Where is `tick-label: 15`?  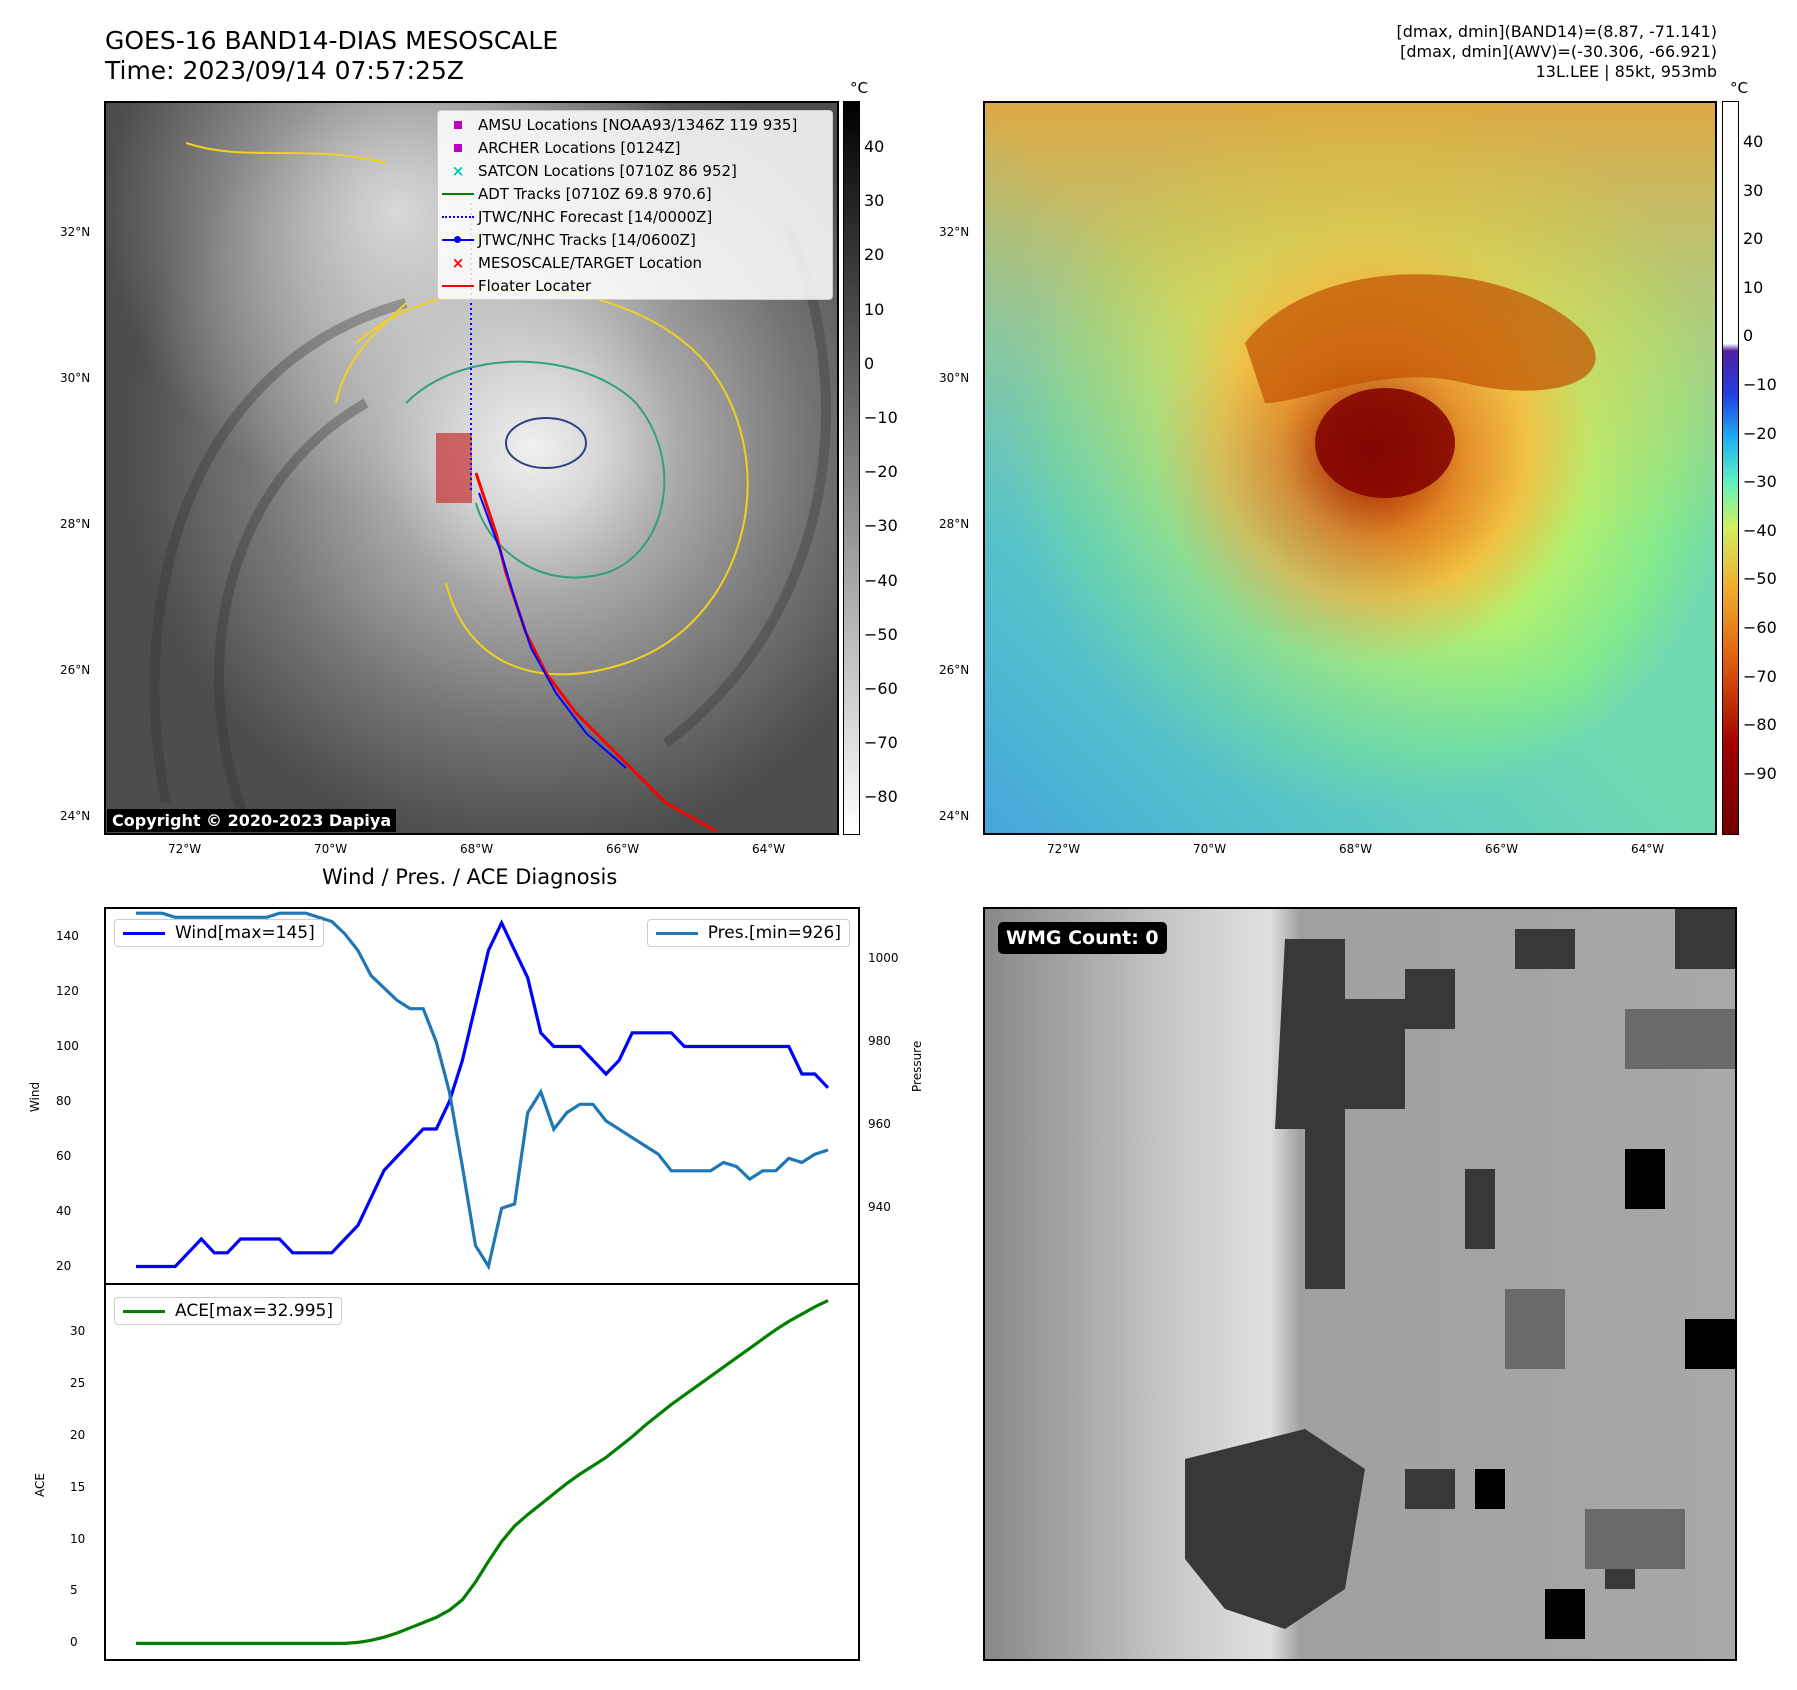 tick-label: 15 is located at coordinates (78, 1486).